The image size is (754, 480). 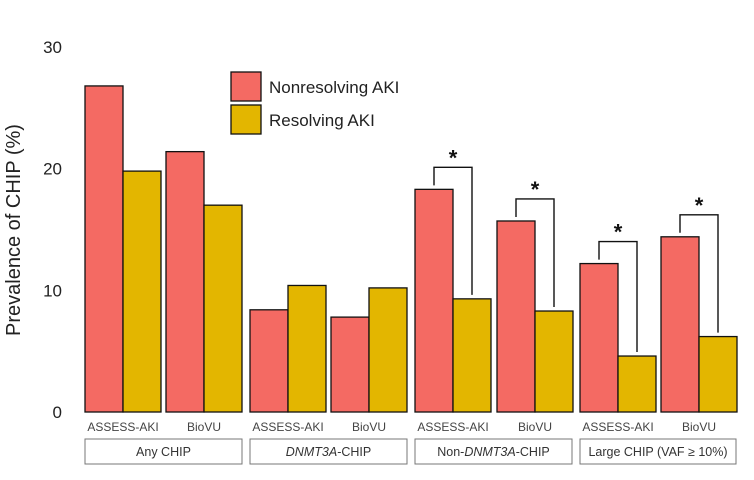 What do you see at coordinates (14, 230) in the screenshot?
I see `y-axis-label: Prevalence of CHIP (%)` at bounding box center [14, 230].